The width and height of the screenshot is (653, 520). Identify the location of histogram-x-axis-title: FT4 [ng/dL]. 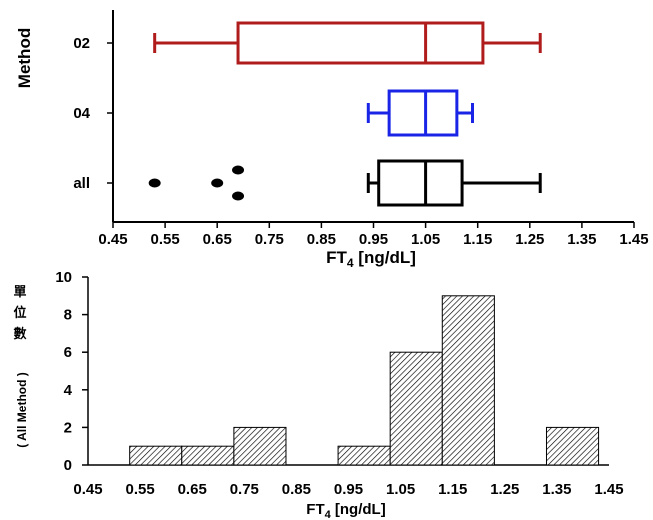
(345, 510).